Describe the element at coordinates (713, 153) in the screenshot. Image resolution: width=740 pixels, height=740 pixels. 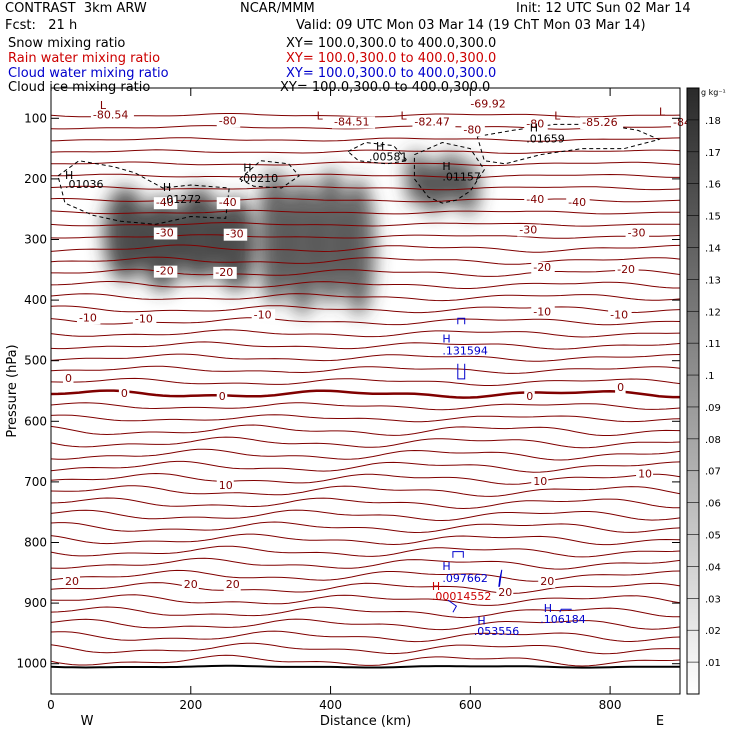
I see `colorbar-tick-label: .17` at that location.